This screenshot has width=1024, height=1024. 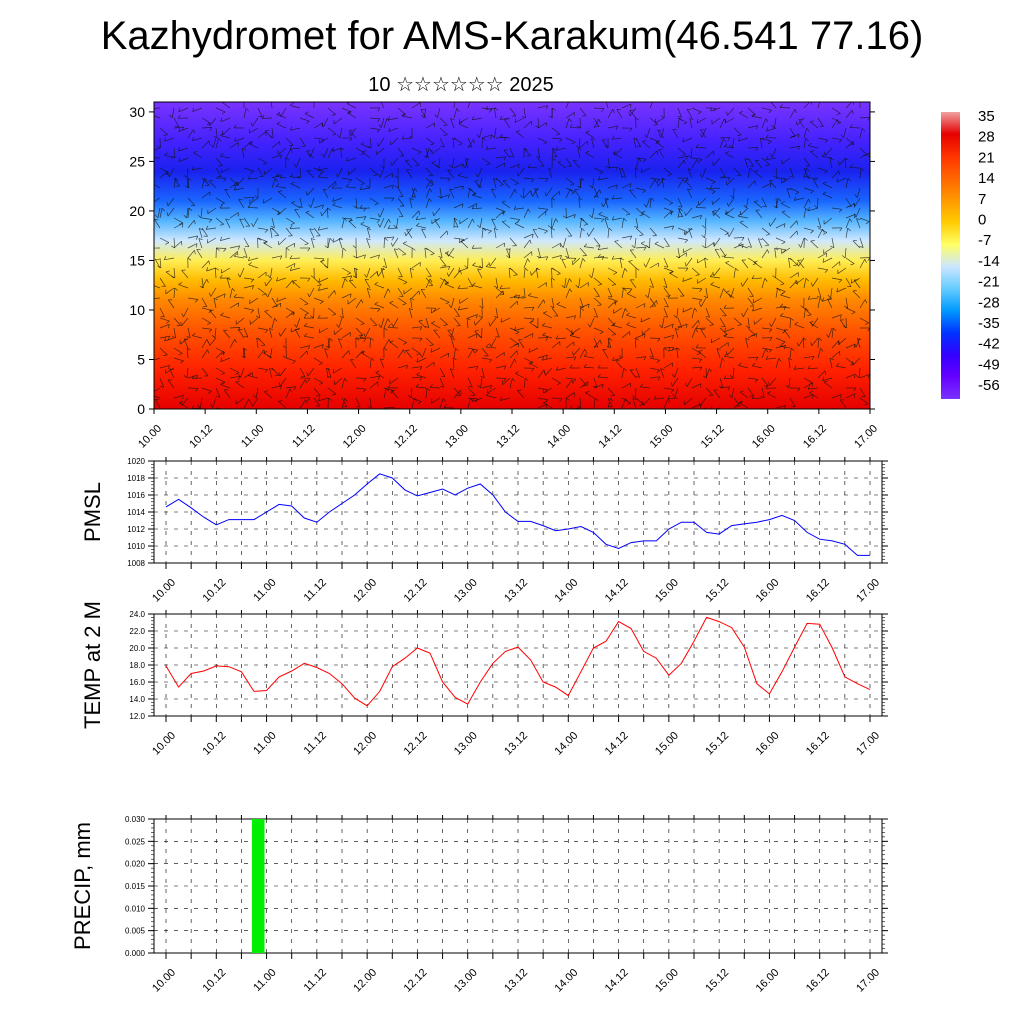 What do you see at coordinates (559, 437) in the screenshot?
I see `heatmap-x-tick-label: 14.00` at bounding box center [559, 437].